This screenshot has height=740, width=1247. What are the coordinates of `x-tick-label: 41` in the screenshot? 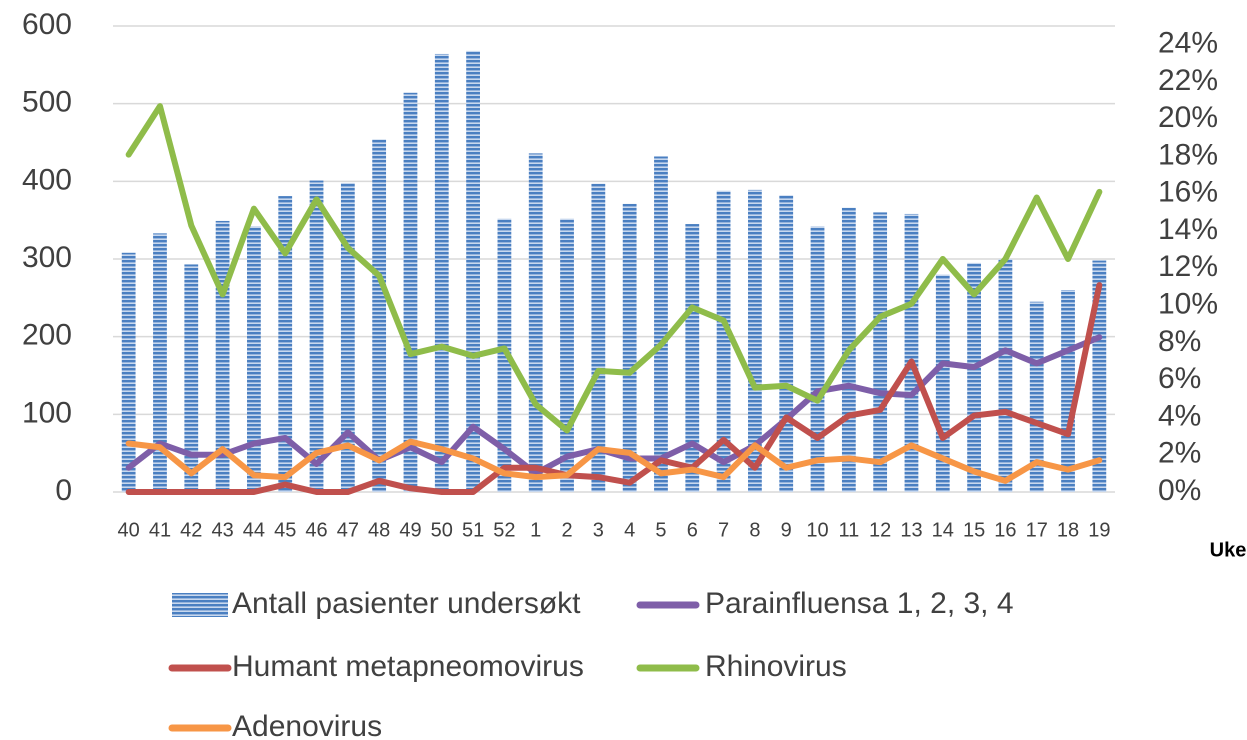 It's located at (160, 530).